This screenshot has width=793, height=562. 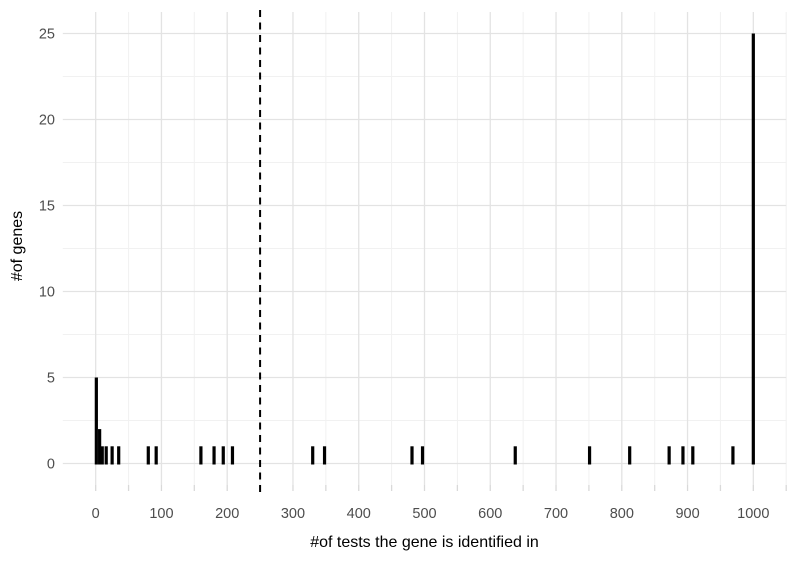 I want to click on x-tick-label: 1000, so click(x=753, y=514).